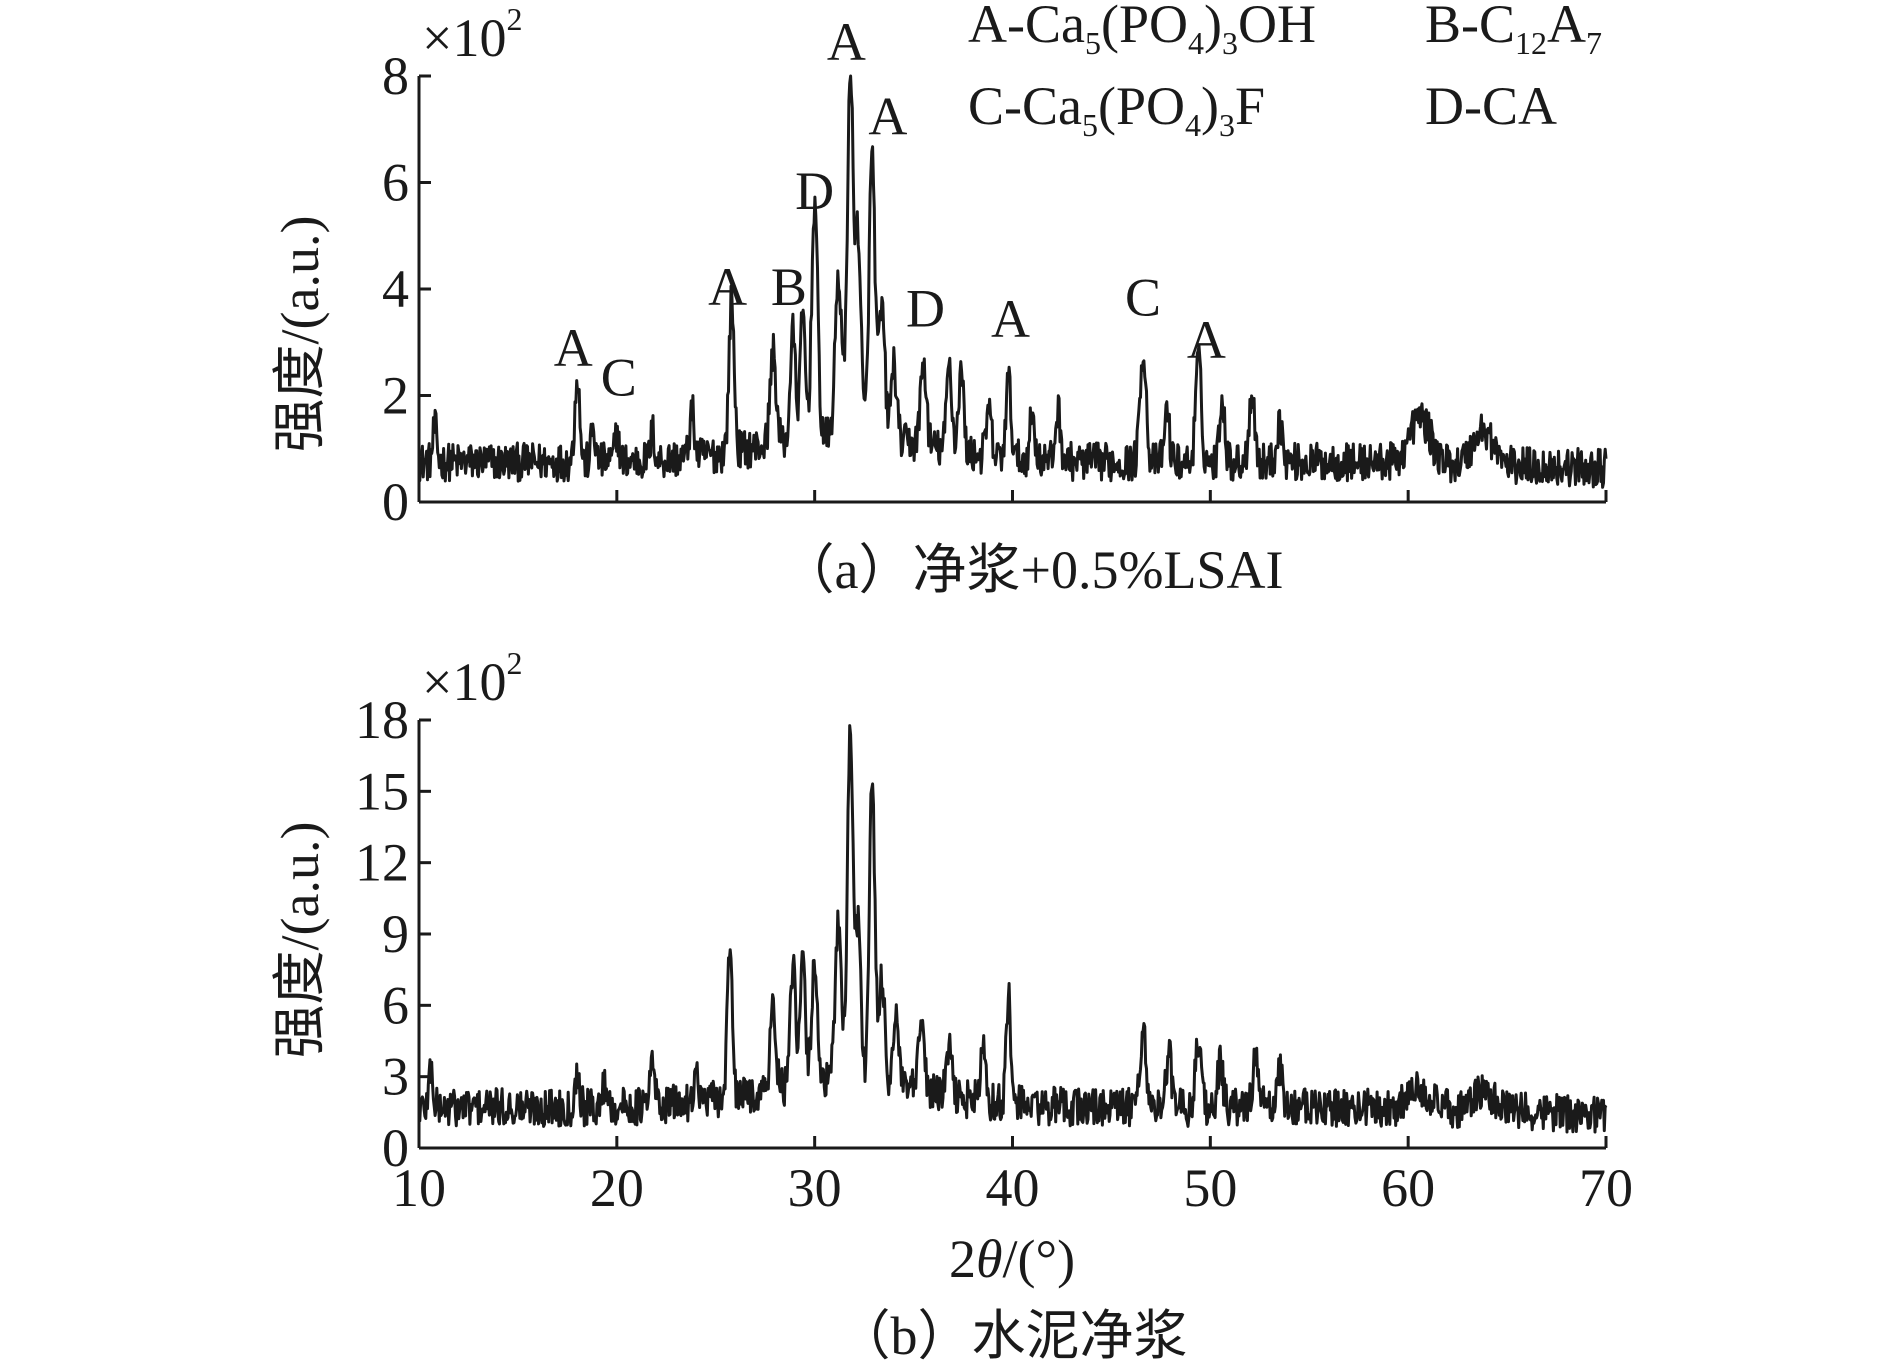 The height and width of the screenshot is (1367, 1889). Describe the element at coordinates (1408, 1188) in the screenshot. I see `x-tick-label: 60` at that location.